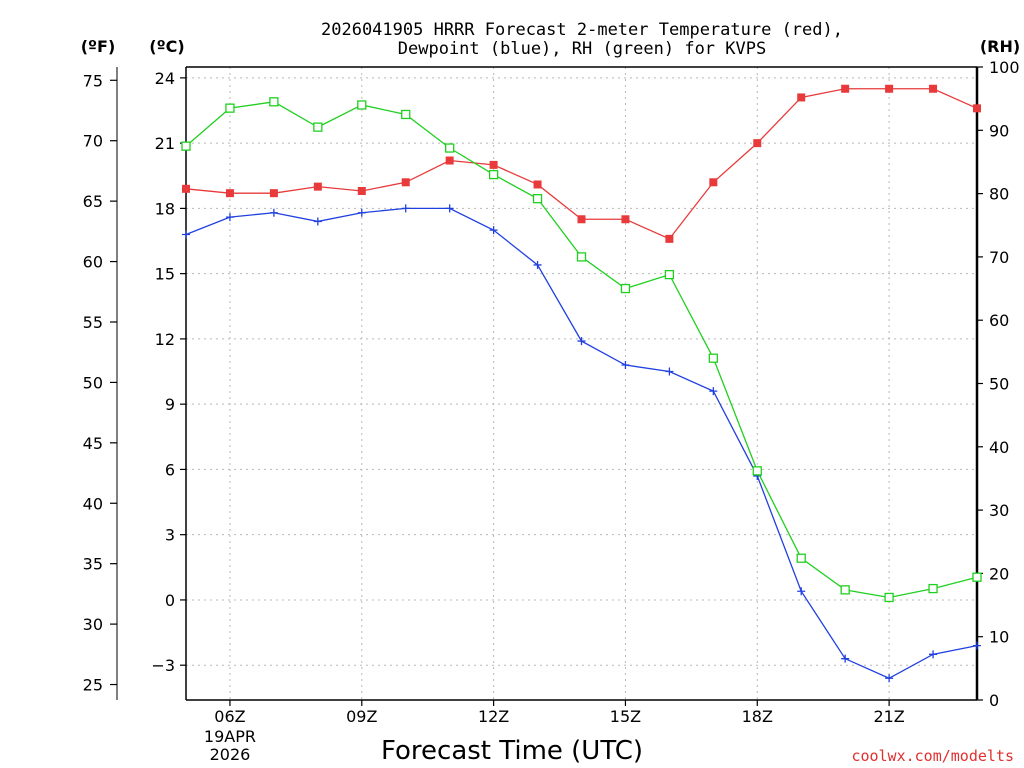 Image resolution: width=1024 pixels, height=768 pixels. I want to click on fahrenheit-tick-label: 25, so click(93, 685).